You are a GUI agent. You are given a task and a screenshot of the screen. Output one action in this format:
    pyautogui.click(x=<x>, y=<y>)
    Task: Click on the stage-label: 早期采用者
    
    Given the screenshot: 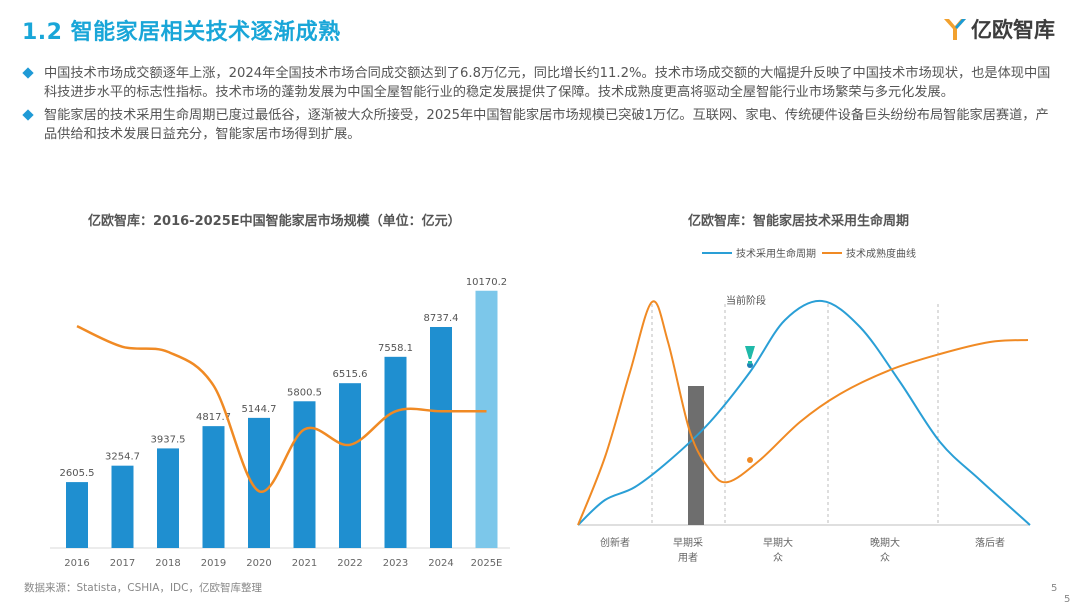 What is the action you would take?
    pyautogui.click(x=688, y=550)
    